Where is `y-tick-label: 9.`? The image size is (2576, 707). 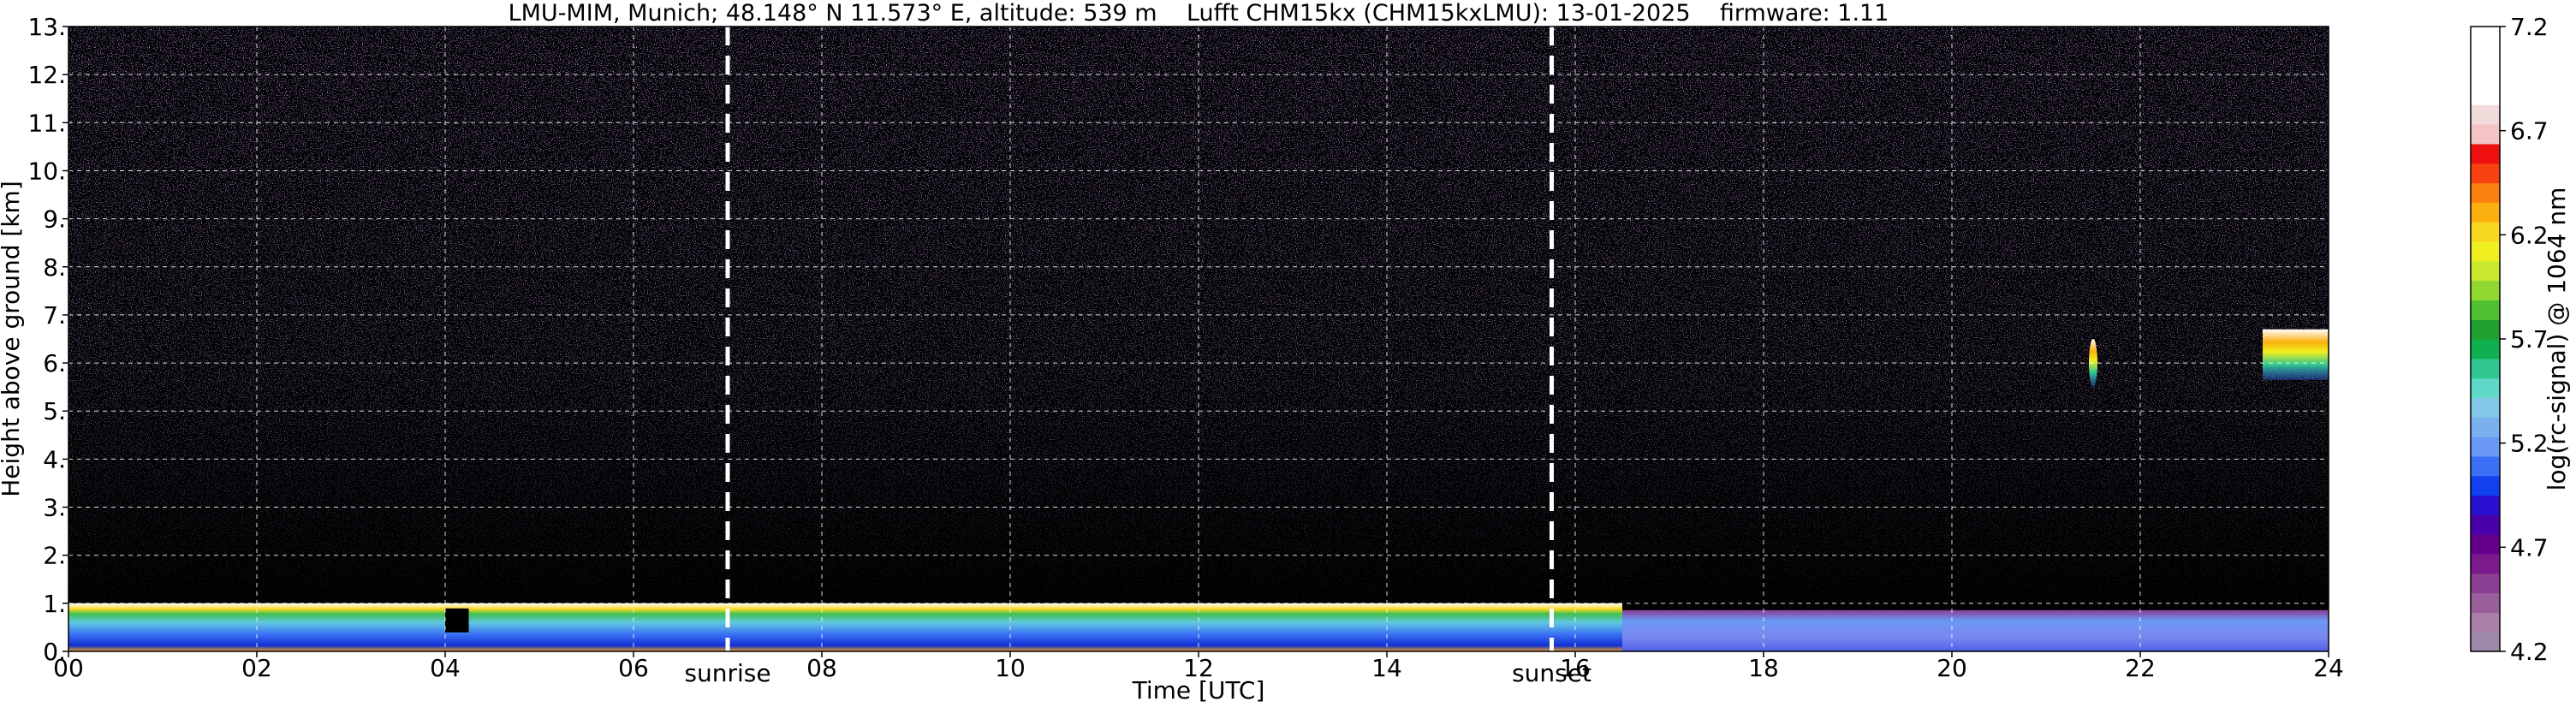
y-tick-label: 9. is located at coordinates (55, 219).